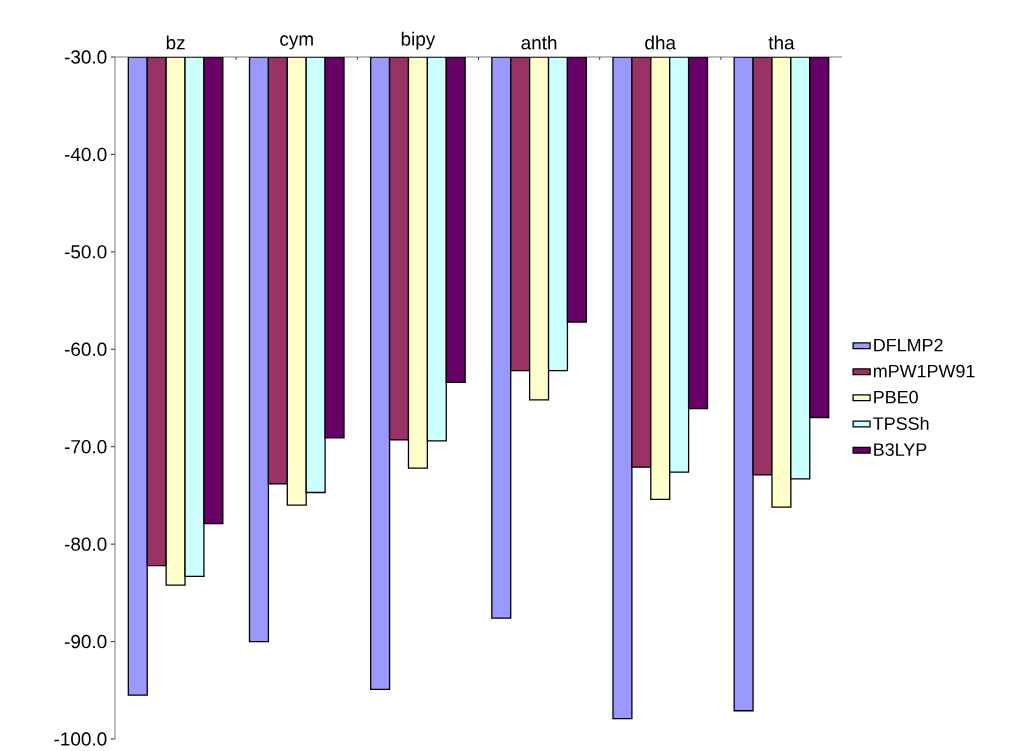 This screenshot has height=751, width=1016. I want to click on x-tick-label: cym, so click(296, 42).